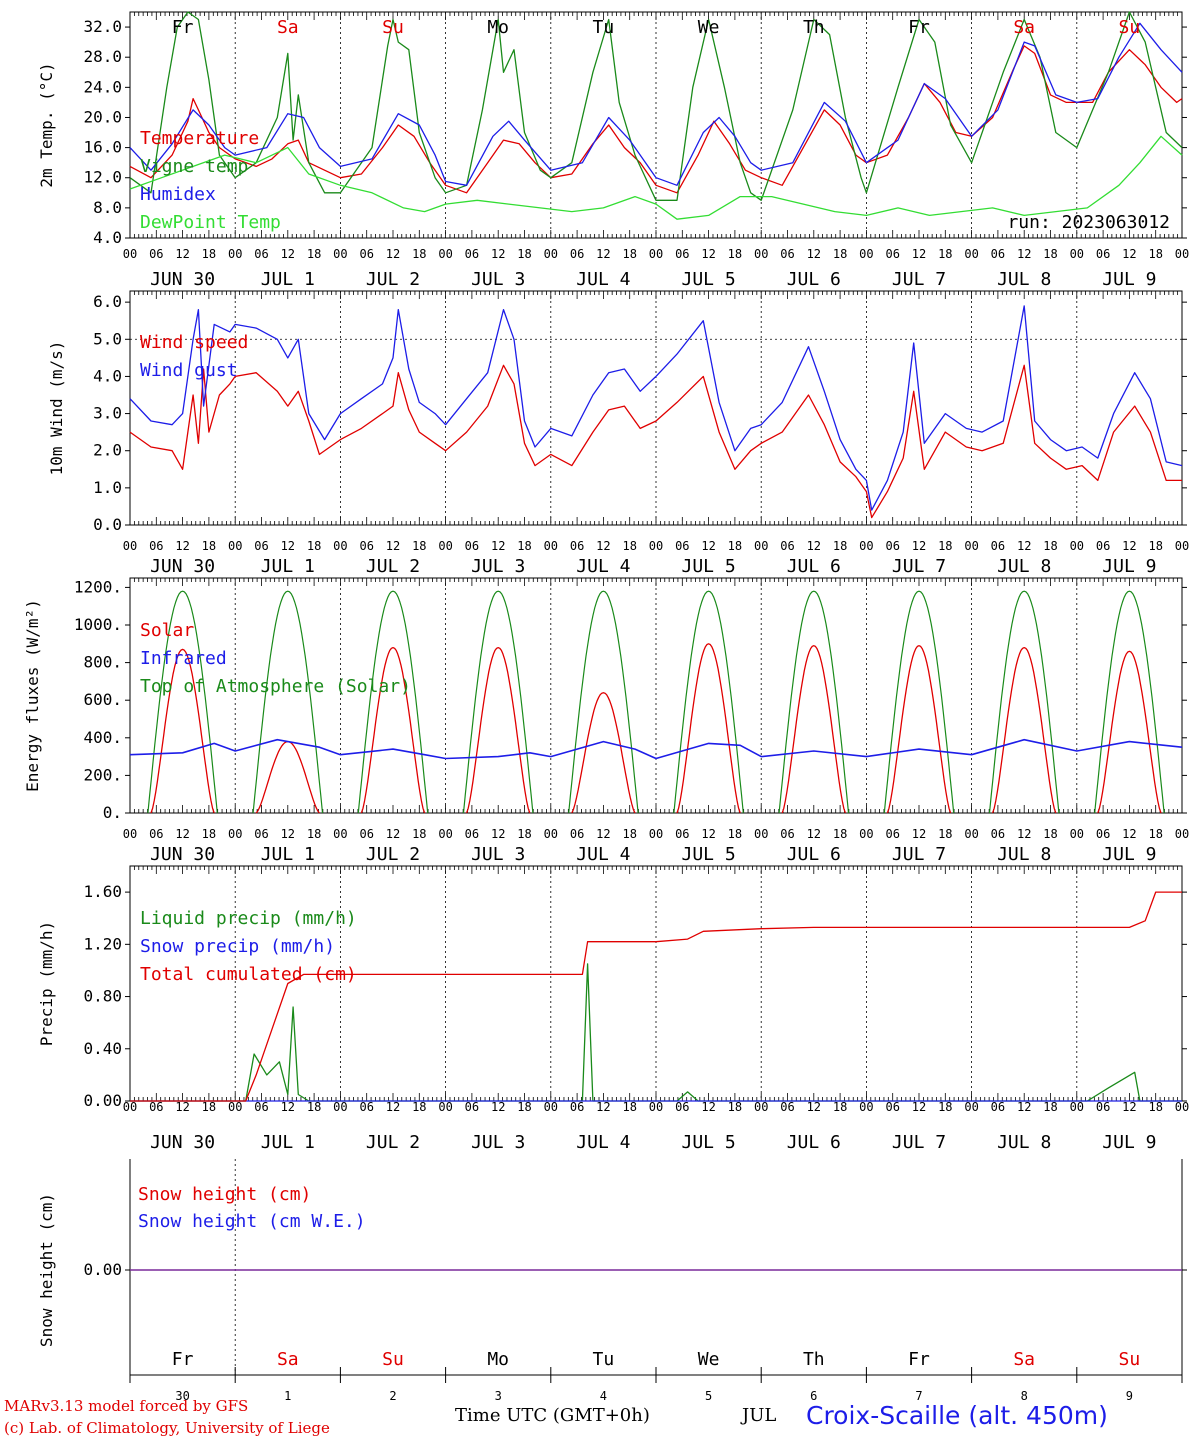  Describe the element at coordinates (107, 207) in the screenshot. I see `y-tick-label-p0: 8.0` at that location.